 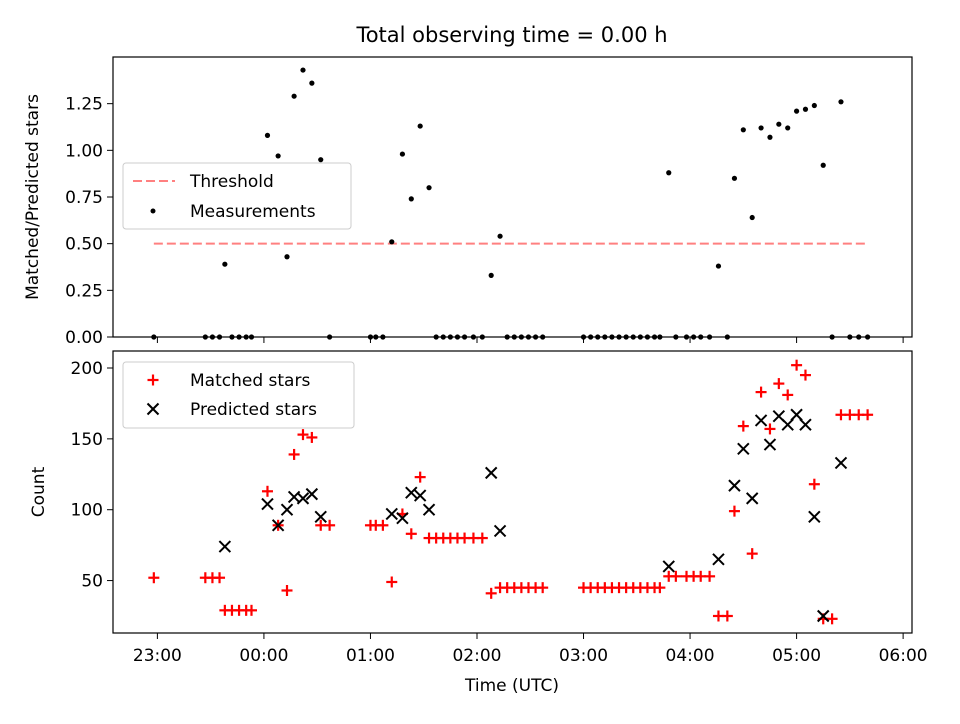 I want to click on ratio-y-tick-label: 0.75, so click(x=84, y=198).